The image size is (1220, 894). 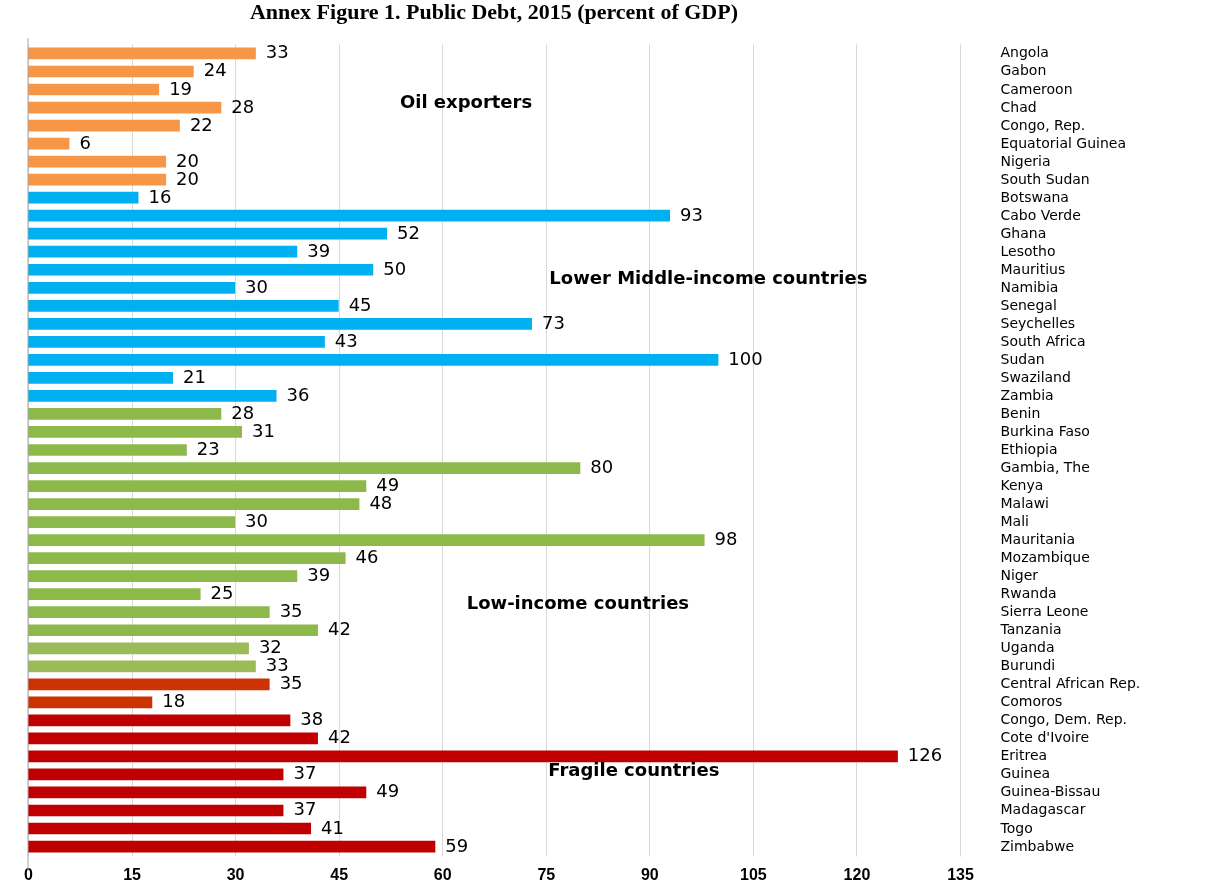 I want to click on data-label: 18, so click(x=174, y=701).